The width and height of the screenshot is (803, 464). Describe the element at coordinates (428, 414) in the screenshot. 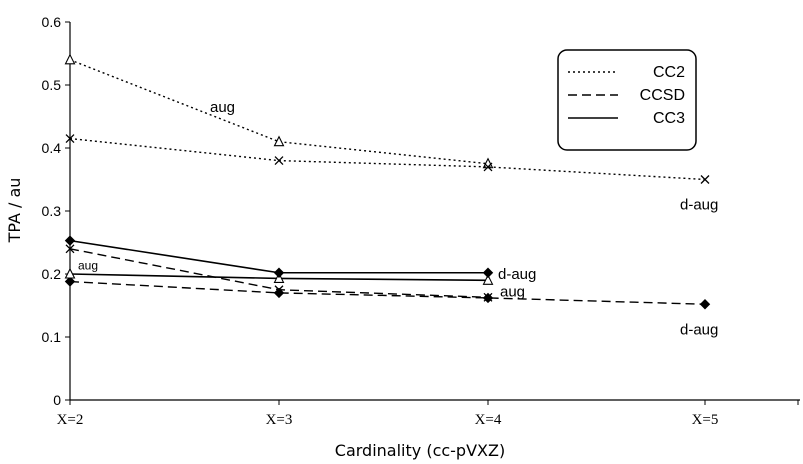

I see `x-ticks: X=2 X=3 X=4 X=5` at that location.